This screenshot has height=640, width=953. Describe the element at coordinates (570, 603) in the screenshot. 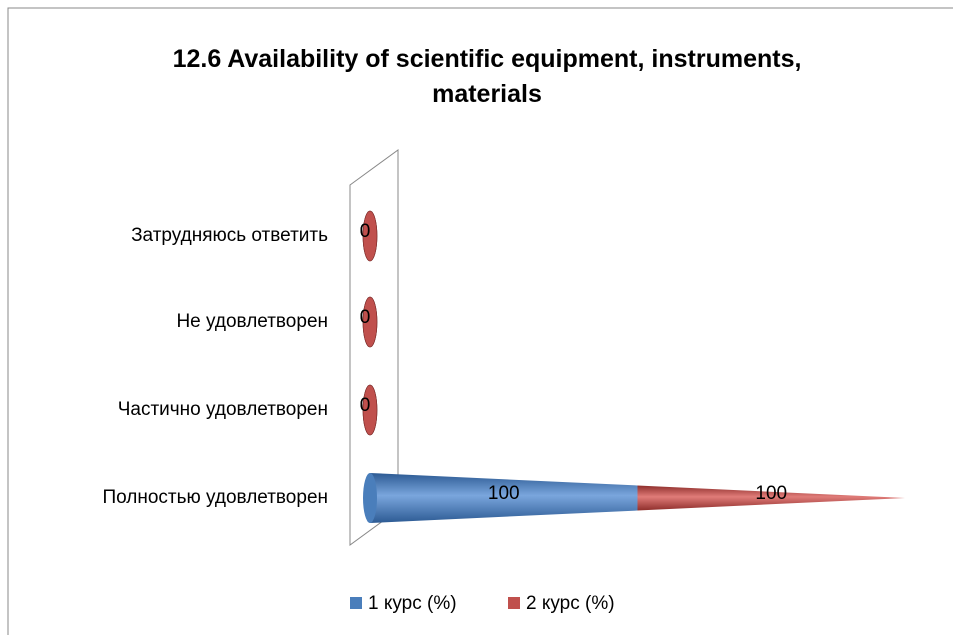

I see `legend-label: 2 курс (%)` at that location.